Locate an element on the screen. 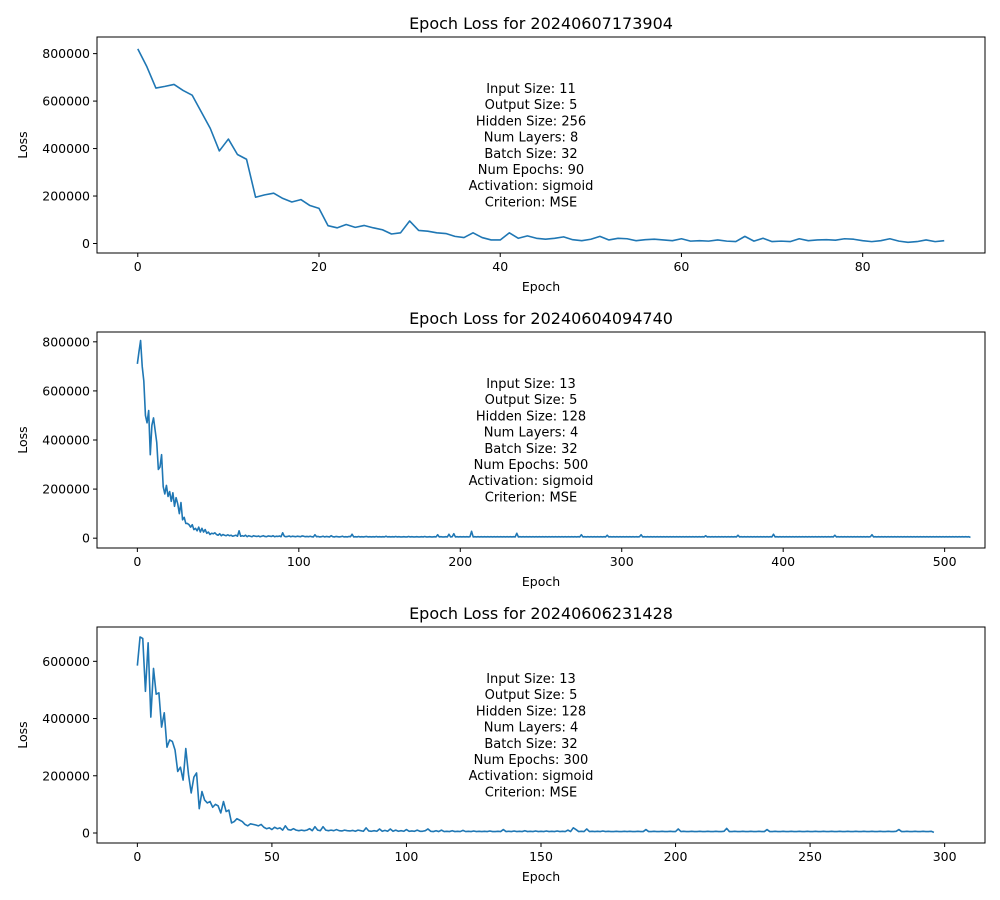 Image resolution: width=1000 pixels, height=900 pixels. chart-title: Epoch Loss for 20240606231428 is located at coordinates (541, 613).